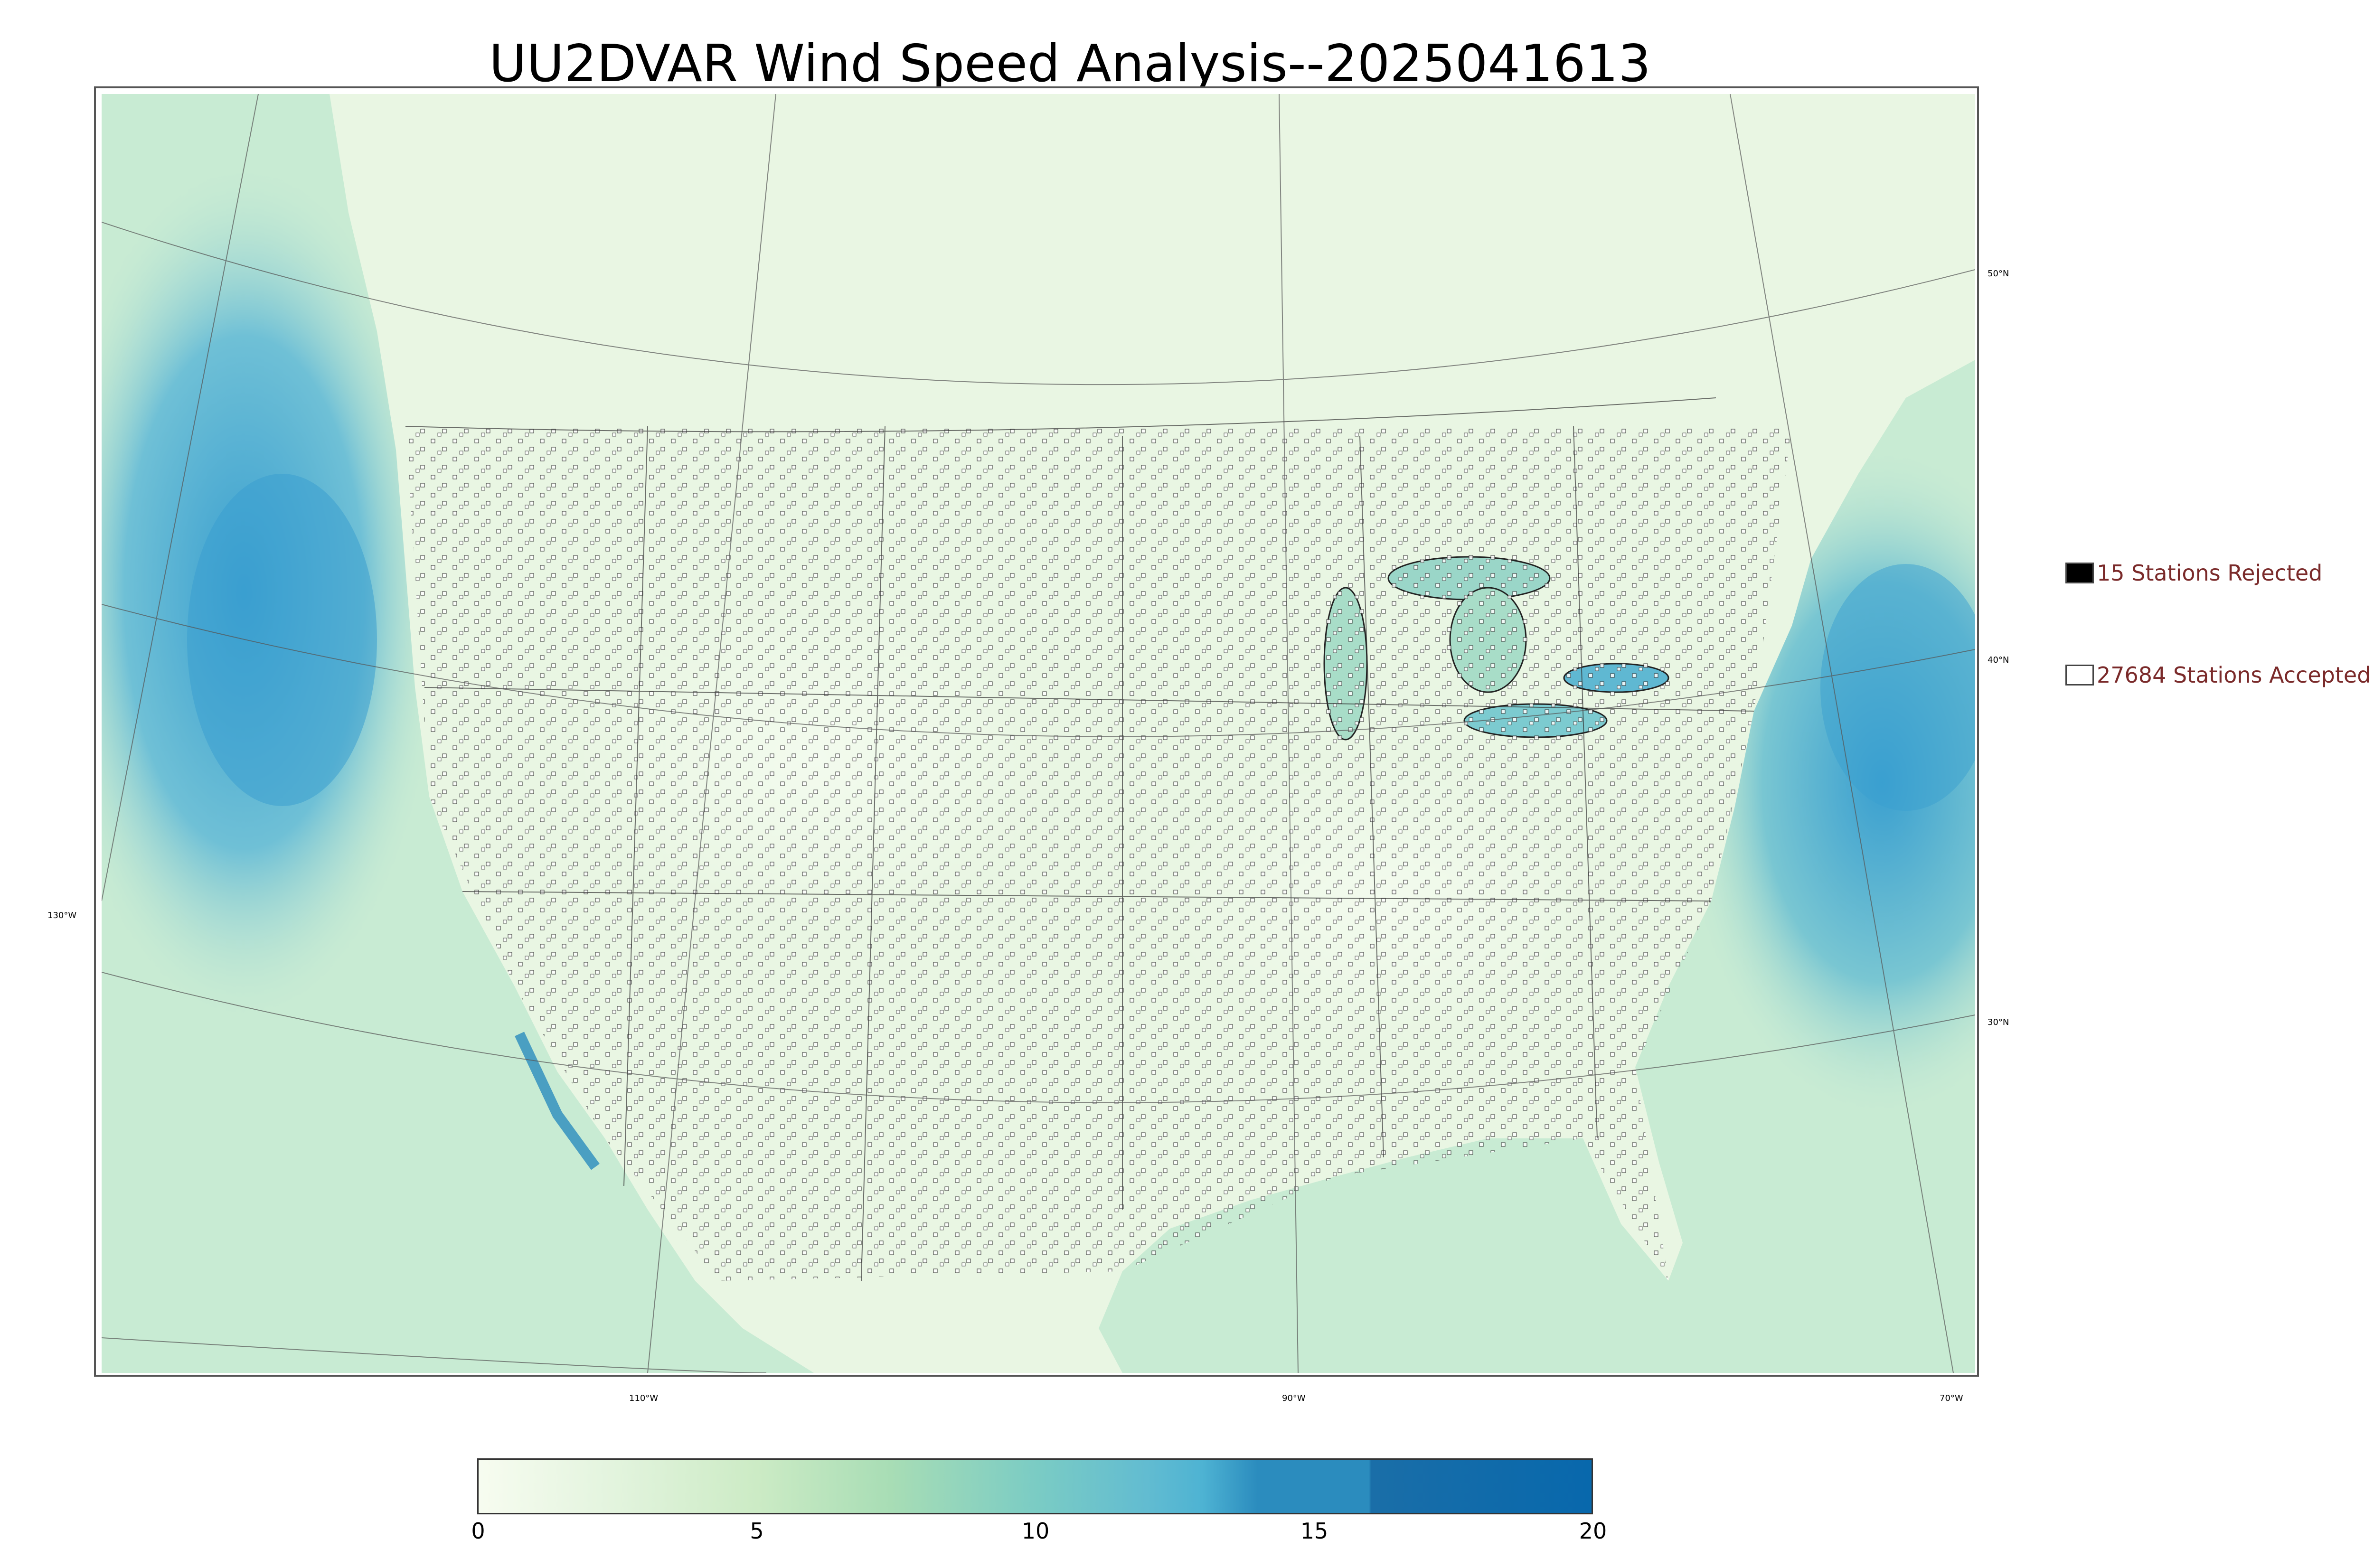  Describe the element at coordinates (1314, 1531) in the screenshot. I see `colorbar-tick-15: 15` at that location.